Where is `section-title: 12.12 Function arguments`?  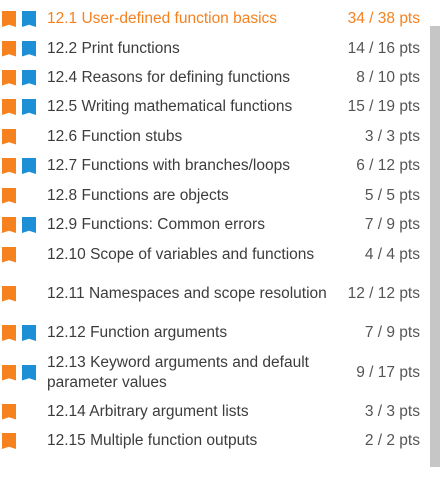 section-title: 12.12 Function arguments is located at coordinates (137, 332).